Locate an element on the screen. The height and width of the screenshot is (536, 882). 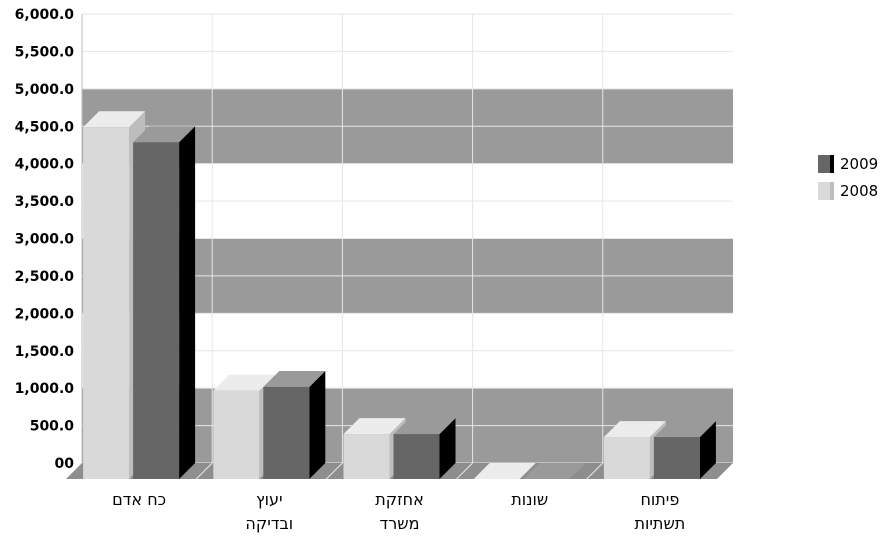
x-tick-label-line: תשתיות is located at coordinates (660, 523).